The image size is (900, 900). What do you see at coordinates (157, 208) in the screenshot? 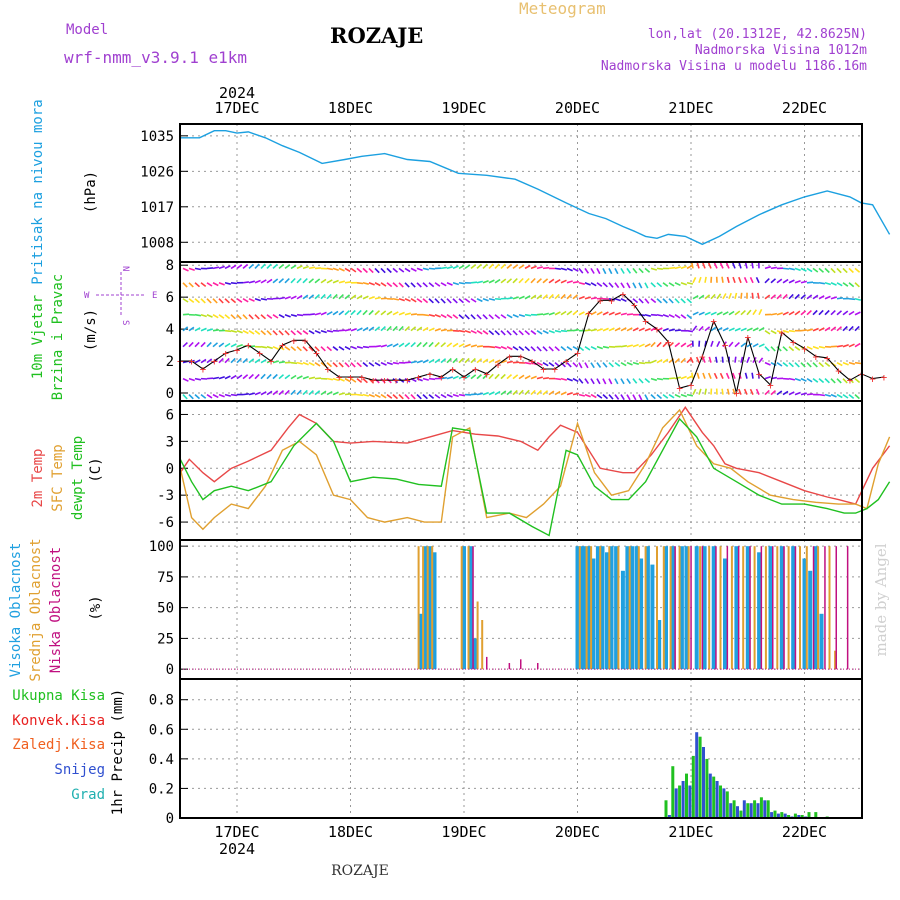
I see `pressure-ytick-label: 1017` at bounding box center [157, 208].